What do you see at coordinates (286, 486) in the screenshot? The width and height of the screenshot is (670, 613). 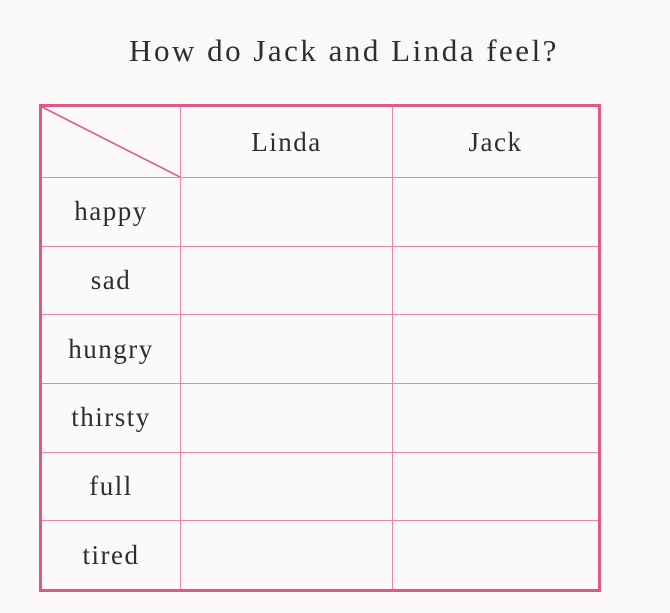 I see `answer-cell-linda-full` at bounding box center [286, 486].